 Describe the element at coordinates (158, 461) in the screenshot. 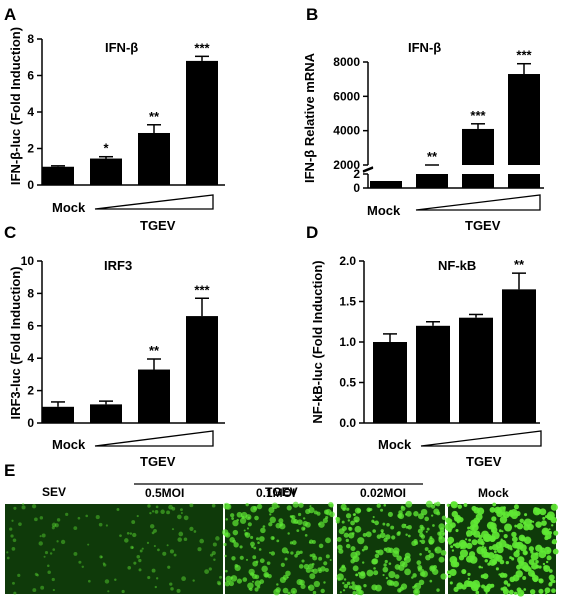

I see `panel-c-tgev-label: TGEV` at that location.